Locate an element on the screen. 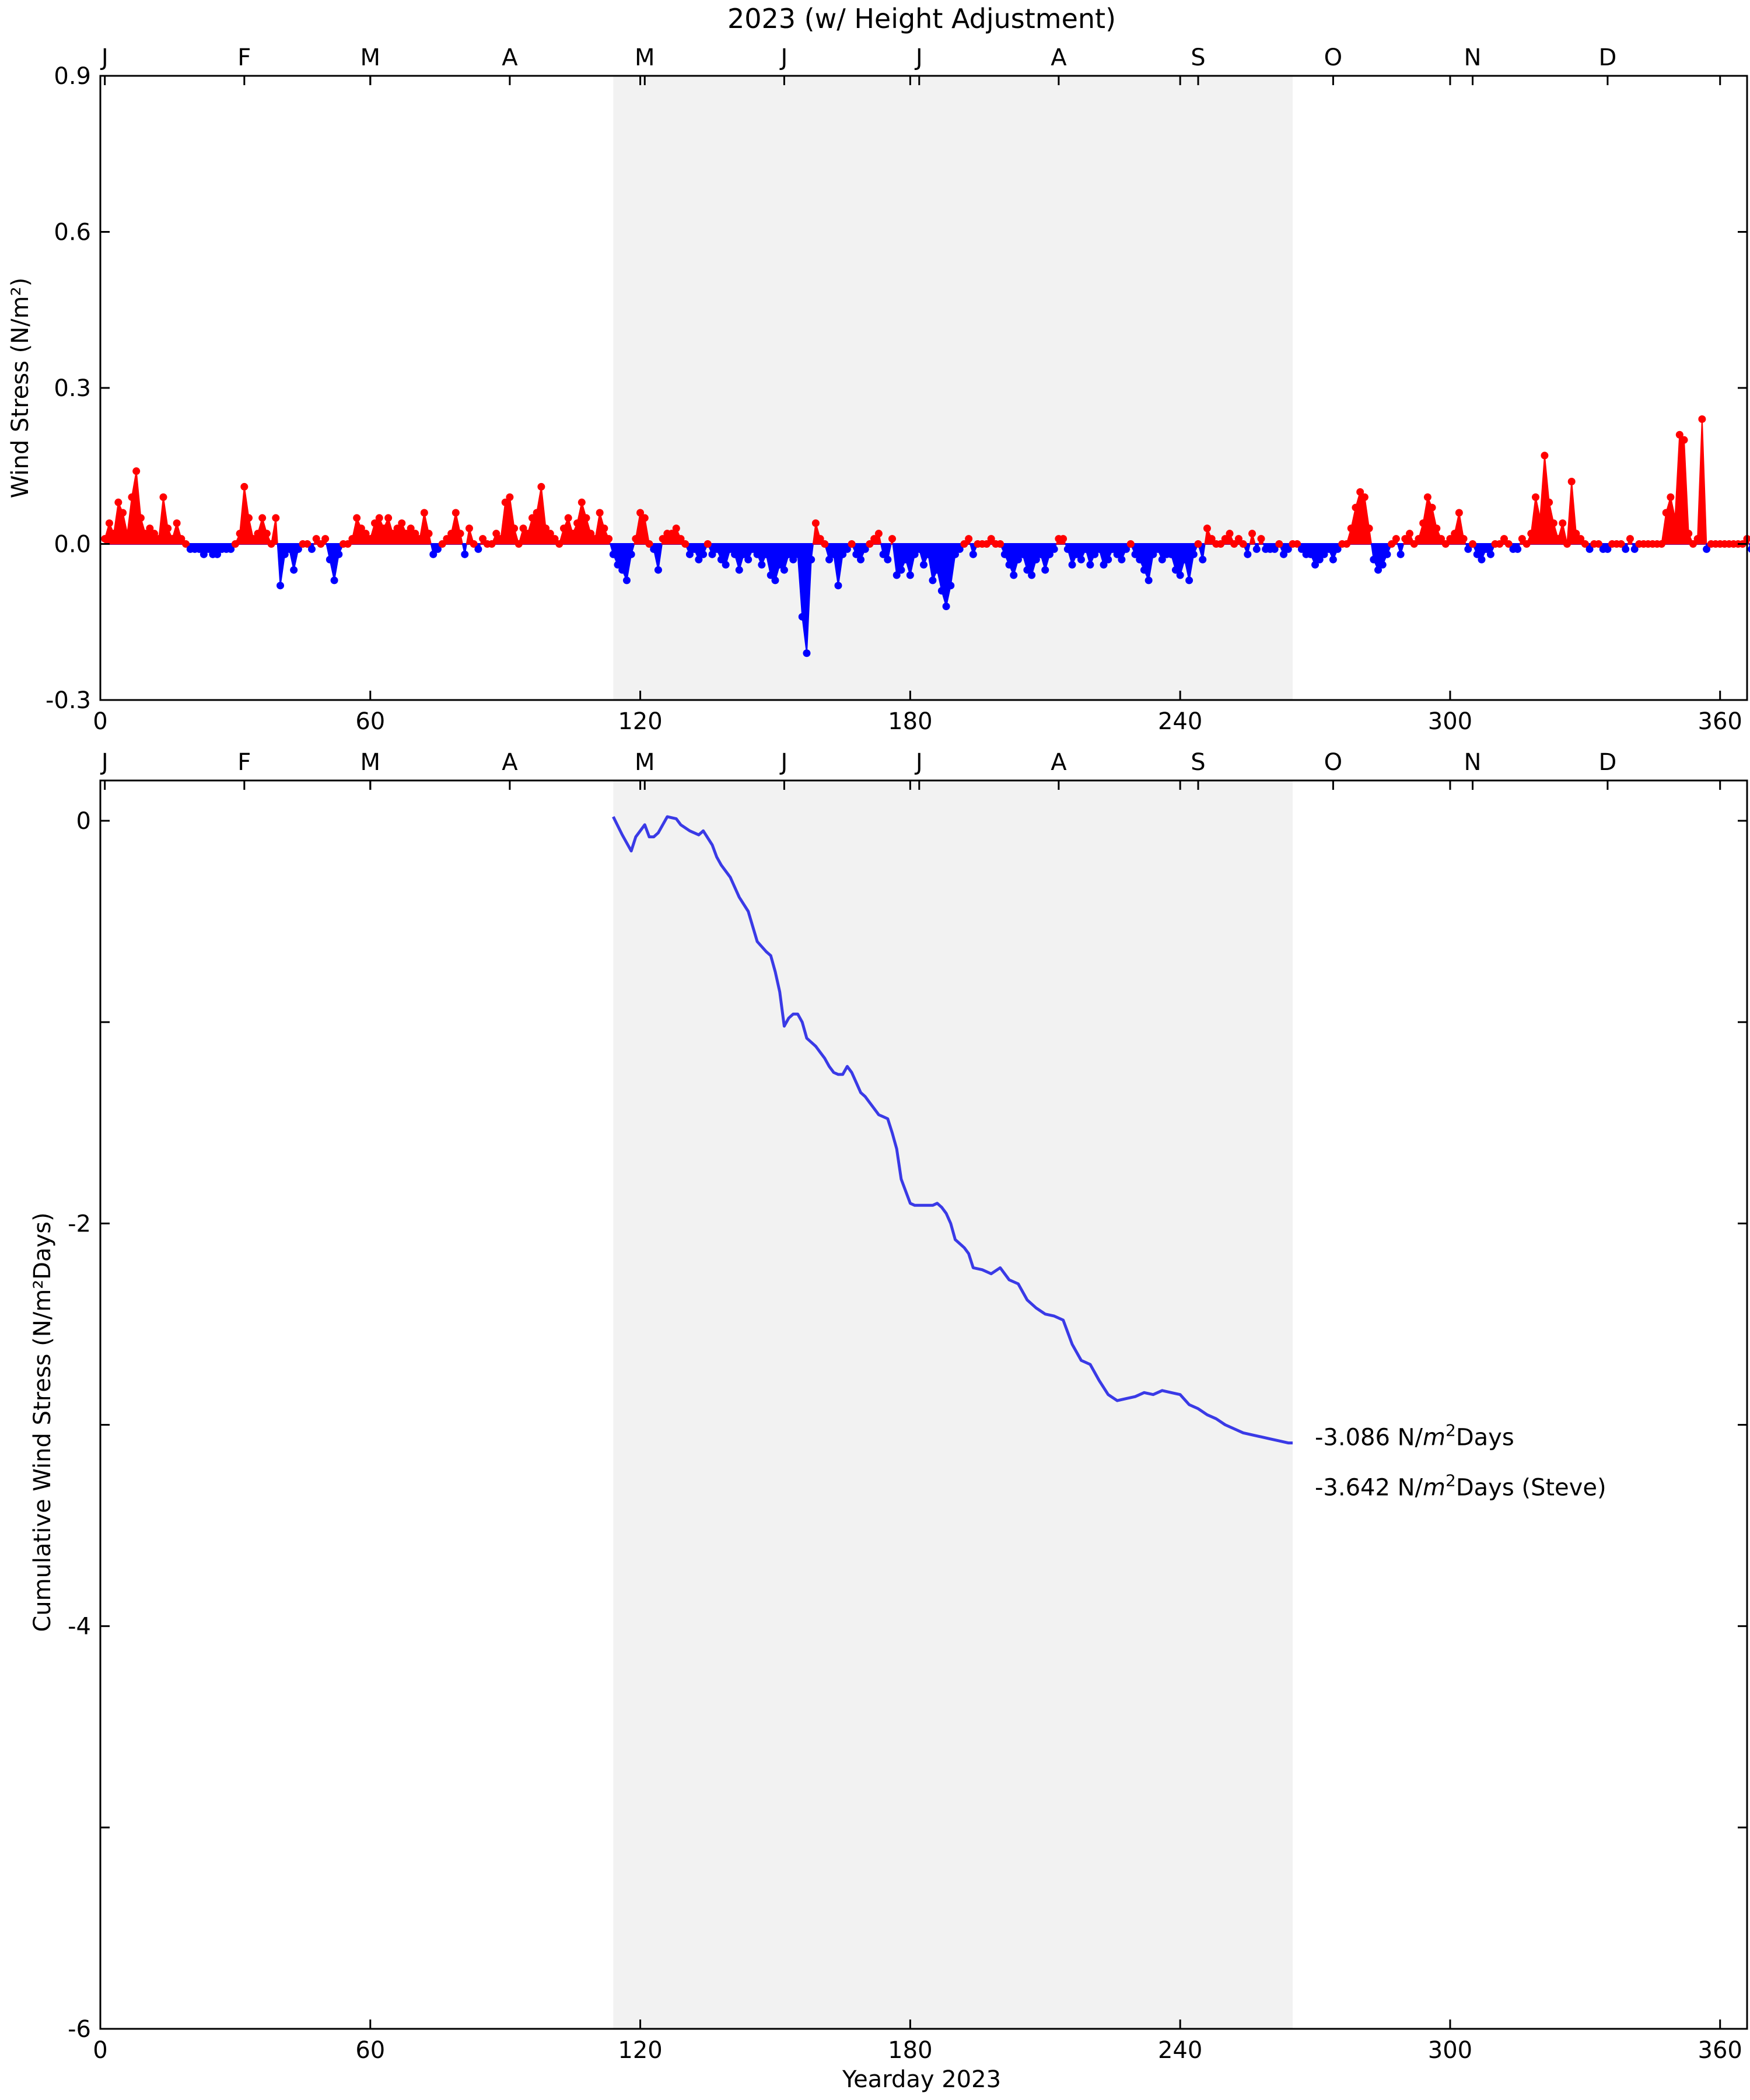 This screenshot has width=1750, height=2100. annotation-cumulative: -3.086 N/m2Days is located at coordinates (1414, 1435).